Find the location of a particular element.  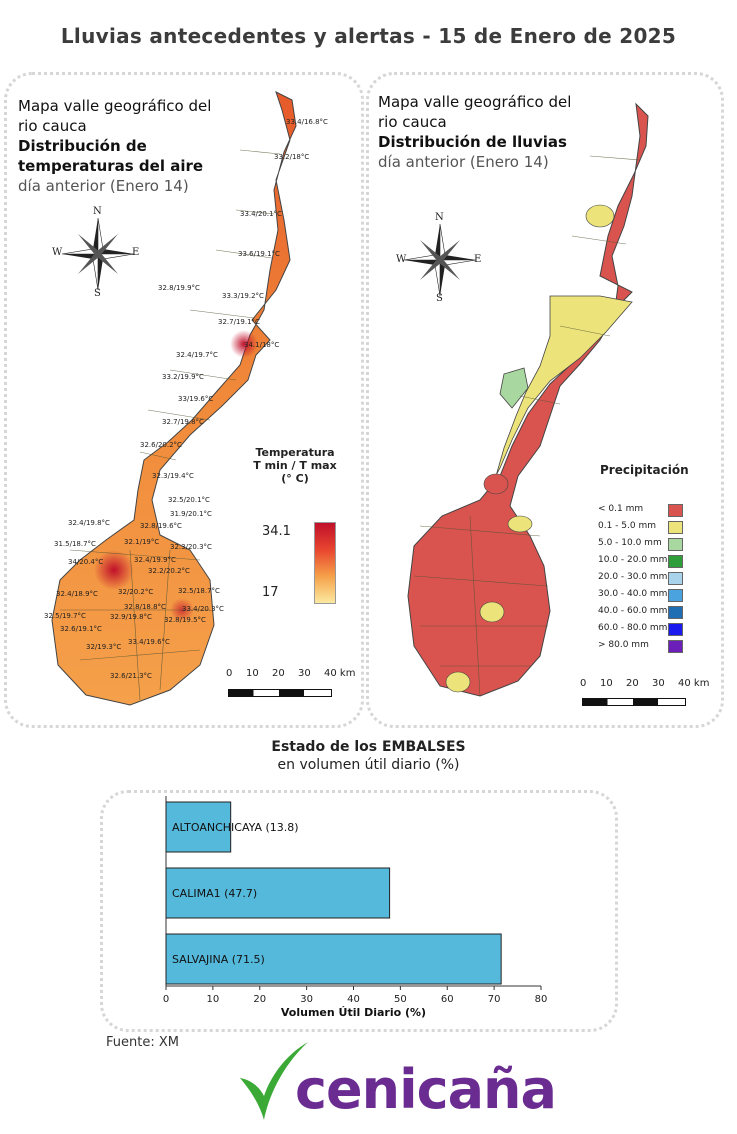

station-label: 32.6/21.3°C is located at coordinates (131, 676).